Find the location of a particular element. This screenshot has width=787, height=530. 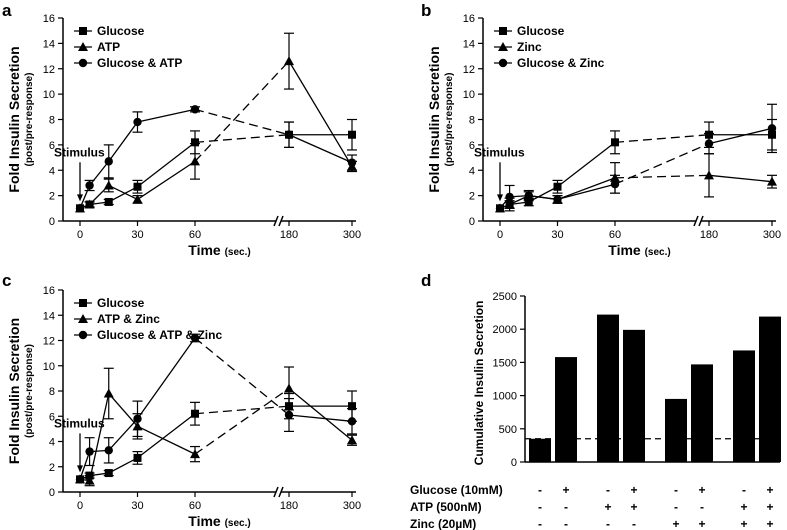

y-tick-label: 2000 is located at coordinates (505, 330).